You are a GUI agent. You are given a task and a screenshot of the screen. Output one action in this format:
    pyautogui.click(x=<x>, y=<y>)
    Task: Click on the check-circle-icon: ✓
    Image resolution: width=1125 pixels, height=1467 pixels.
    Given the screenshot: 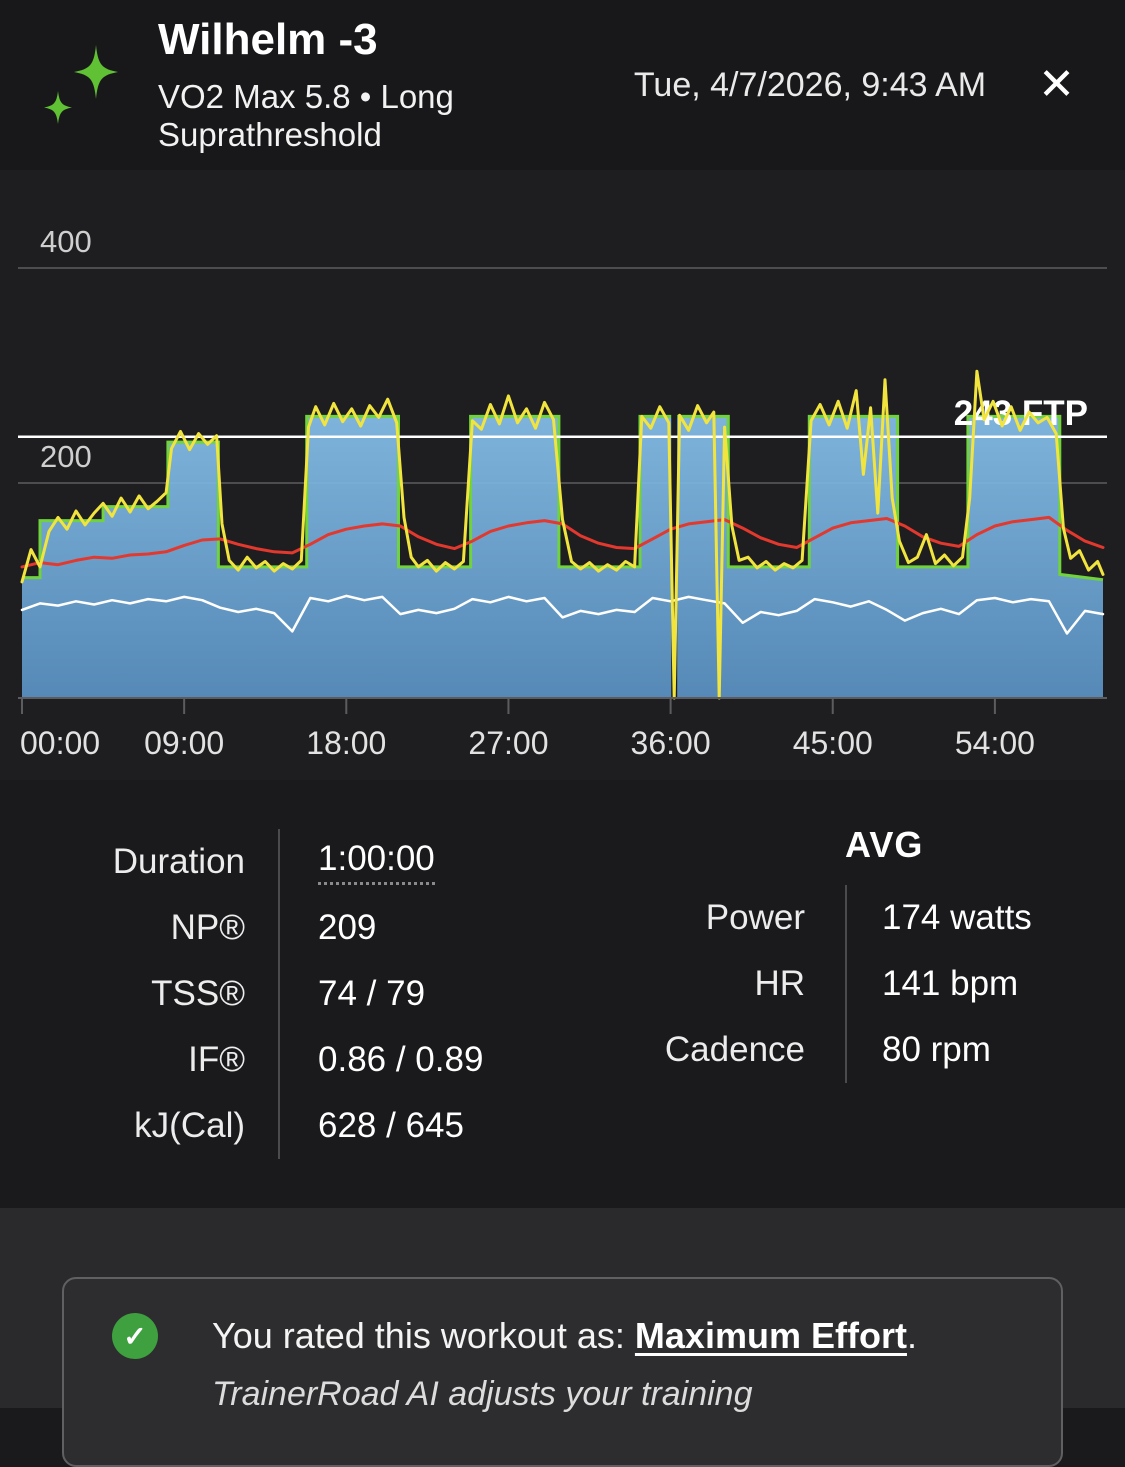 What is the action you would take?
    pyautogui.click(x=135, y=1336)
    